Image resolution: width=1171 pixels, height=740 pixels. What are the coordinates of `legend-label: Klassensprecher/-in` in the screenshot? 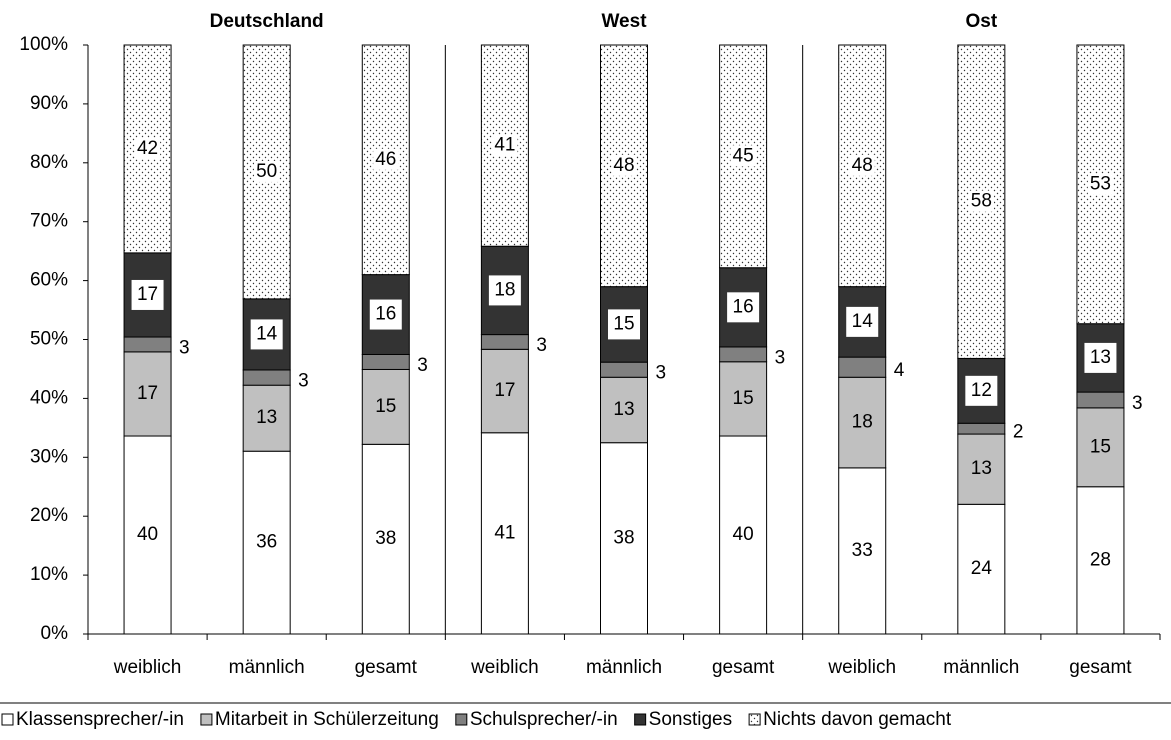 It's located at (100, 719).